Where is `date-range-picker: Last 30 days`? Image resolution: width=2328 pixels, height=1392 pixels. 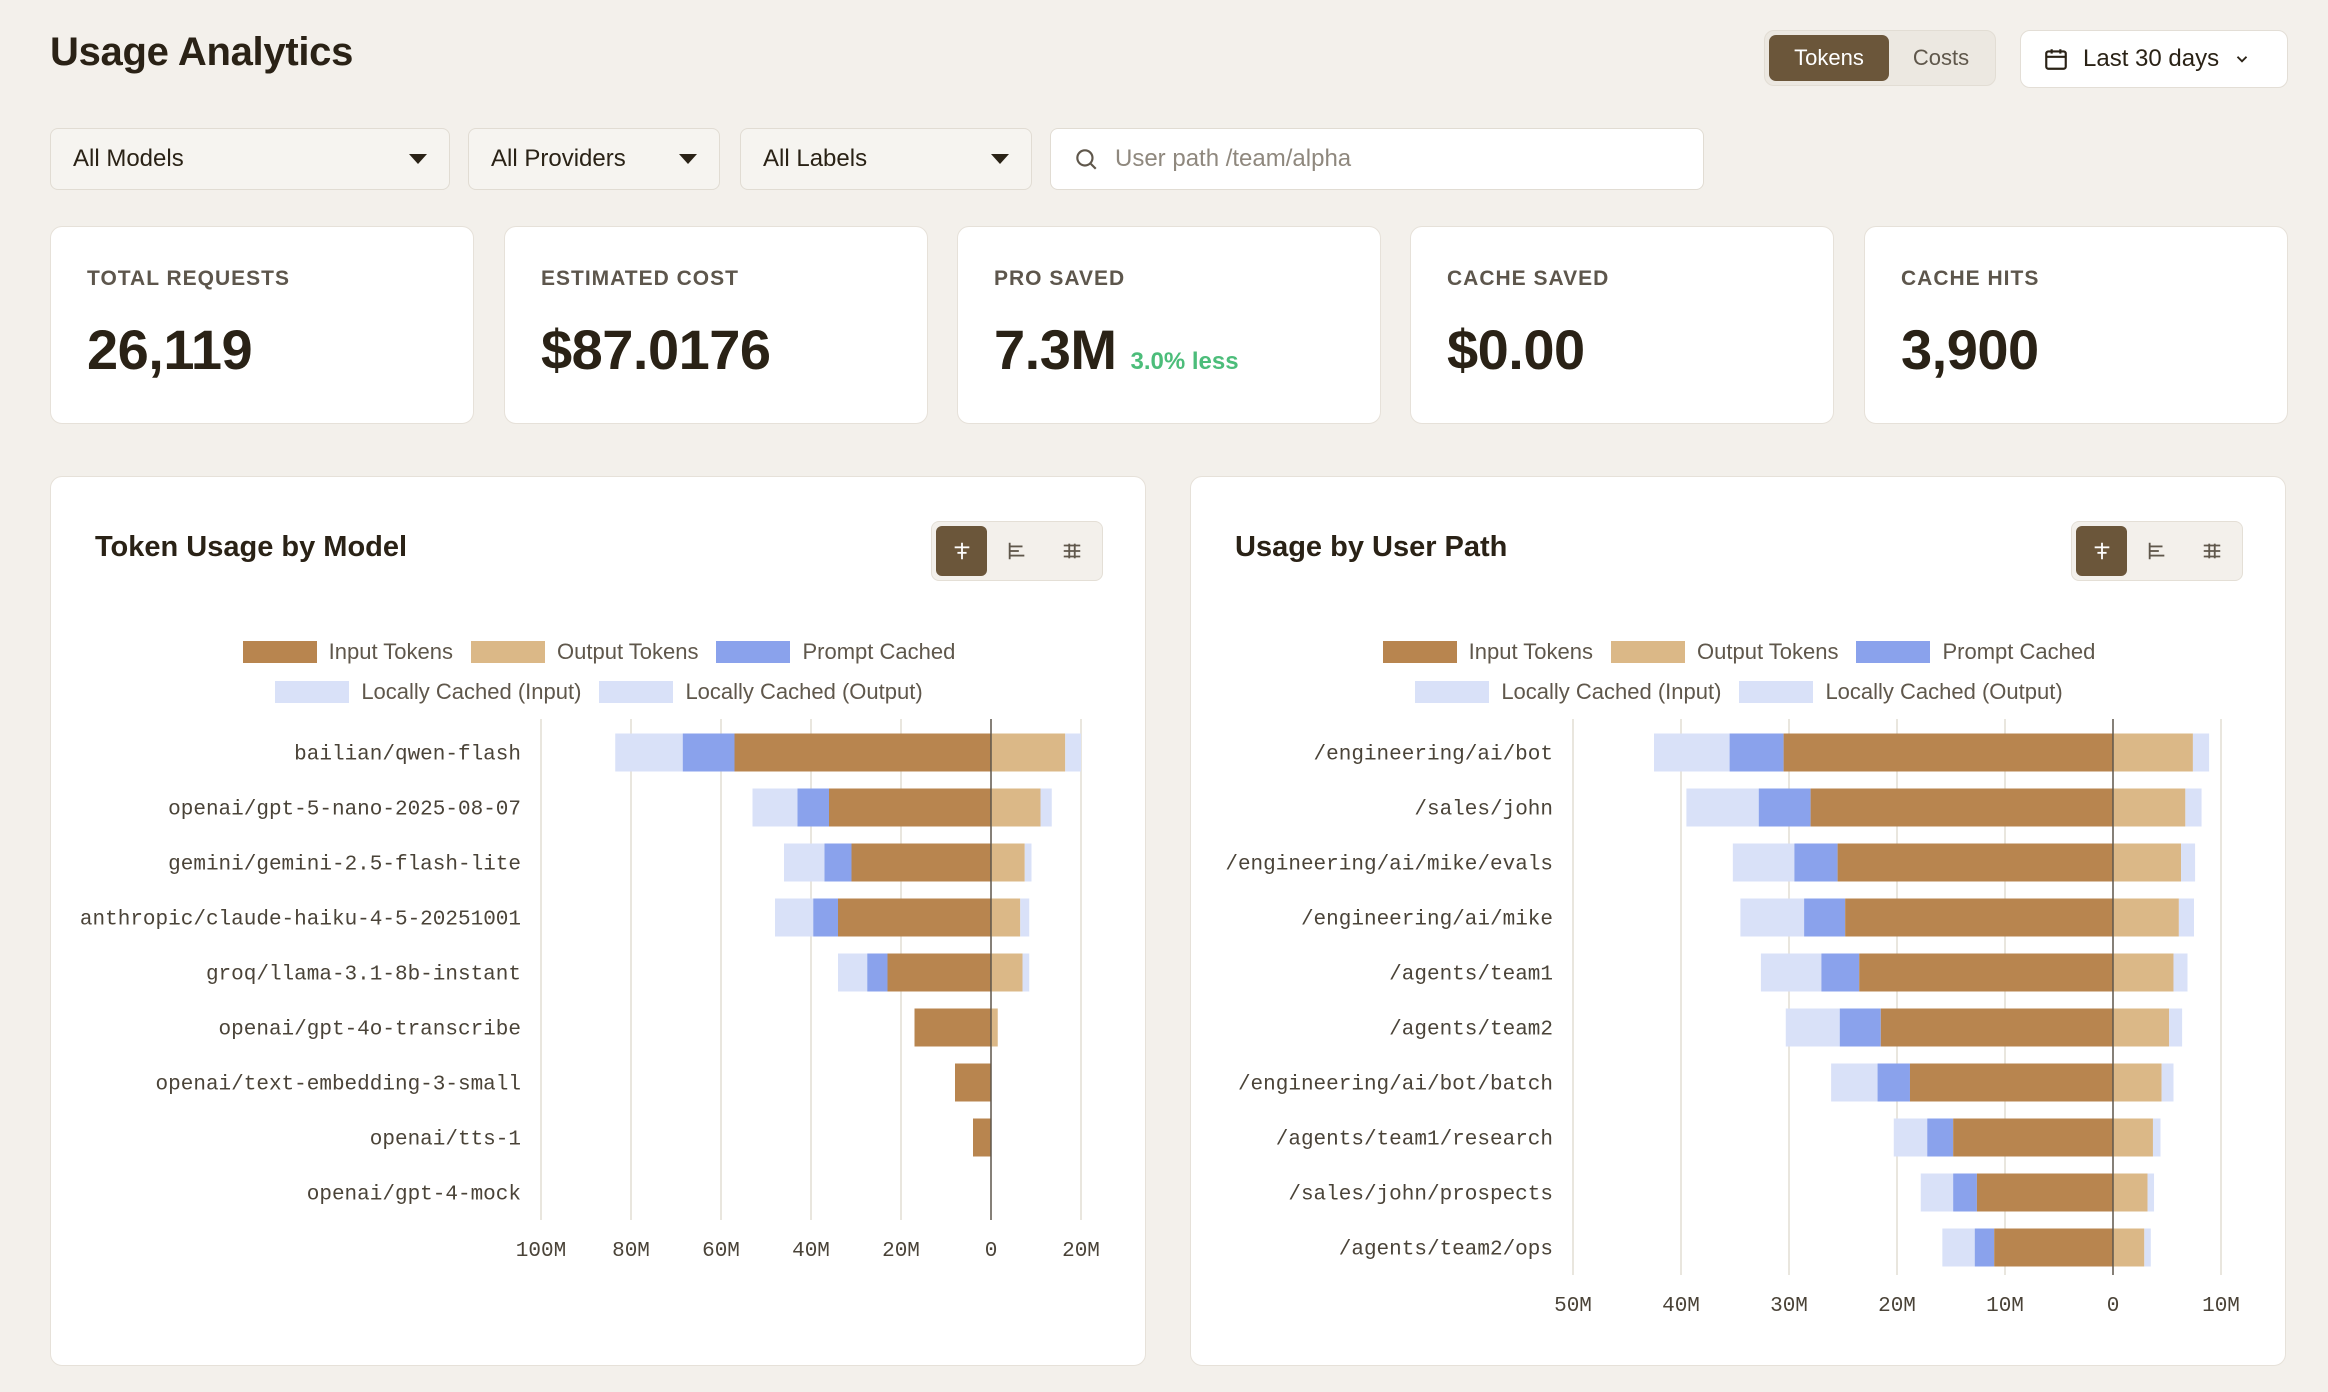
date-range-picker: Last 30 days is located at coordinates (2154, 59).